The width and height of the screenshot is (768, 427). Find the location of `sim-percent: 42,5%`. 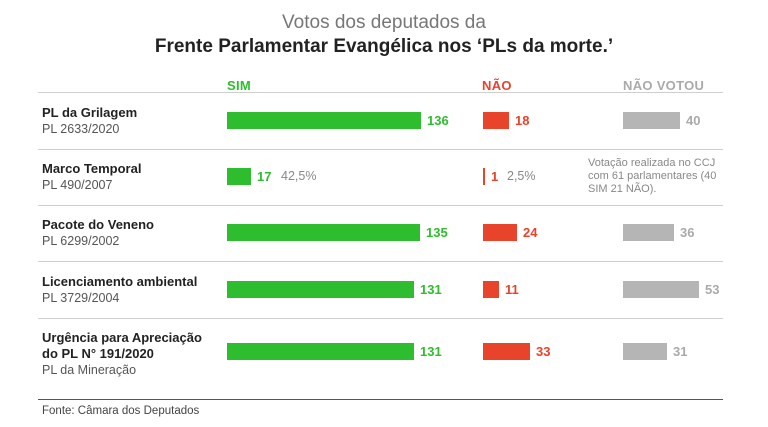

sim-percent: 42,5% is located at coordinates (299, 176).